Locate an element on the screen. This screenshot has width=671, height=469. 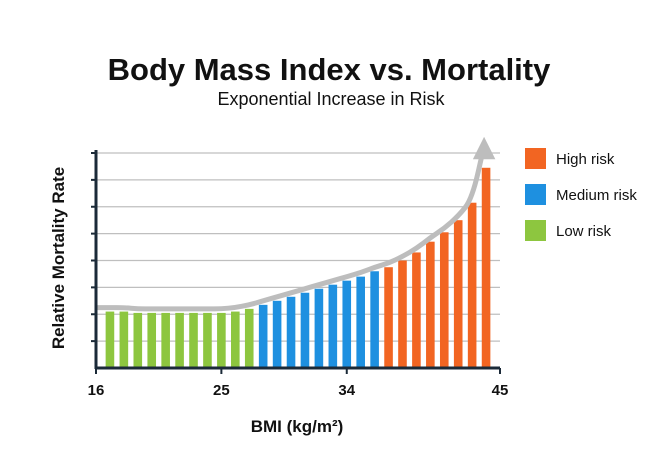
legend-label-low: Low risk is located at coordinates (584, 231).